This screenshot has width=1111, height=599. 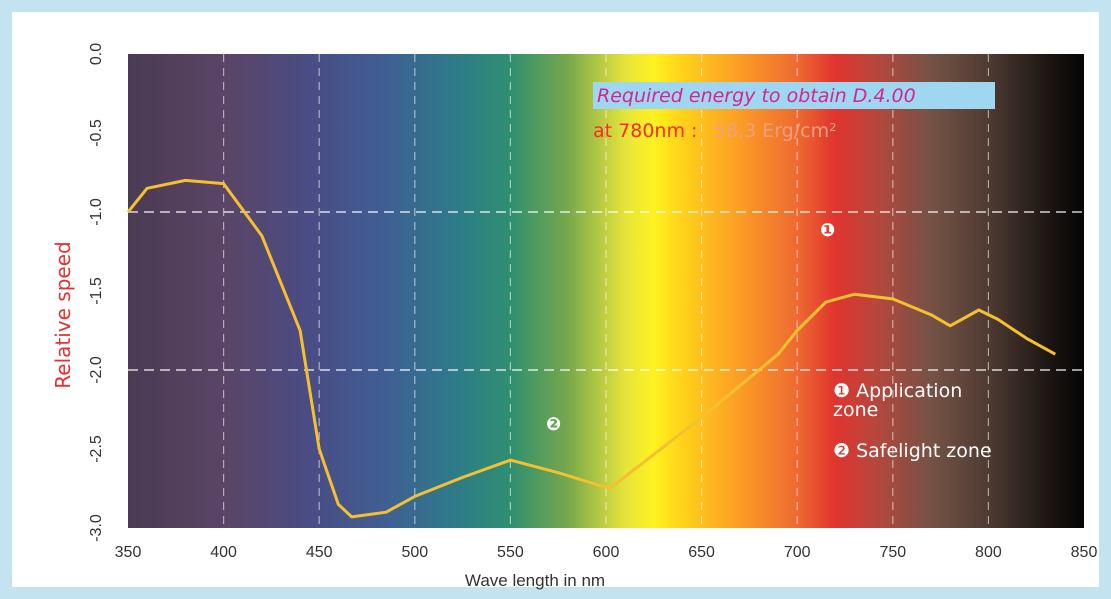 I want to click on x-tick-label: 700, so click(x=797, y=552).